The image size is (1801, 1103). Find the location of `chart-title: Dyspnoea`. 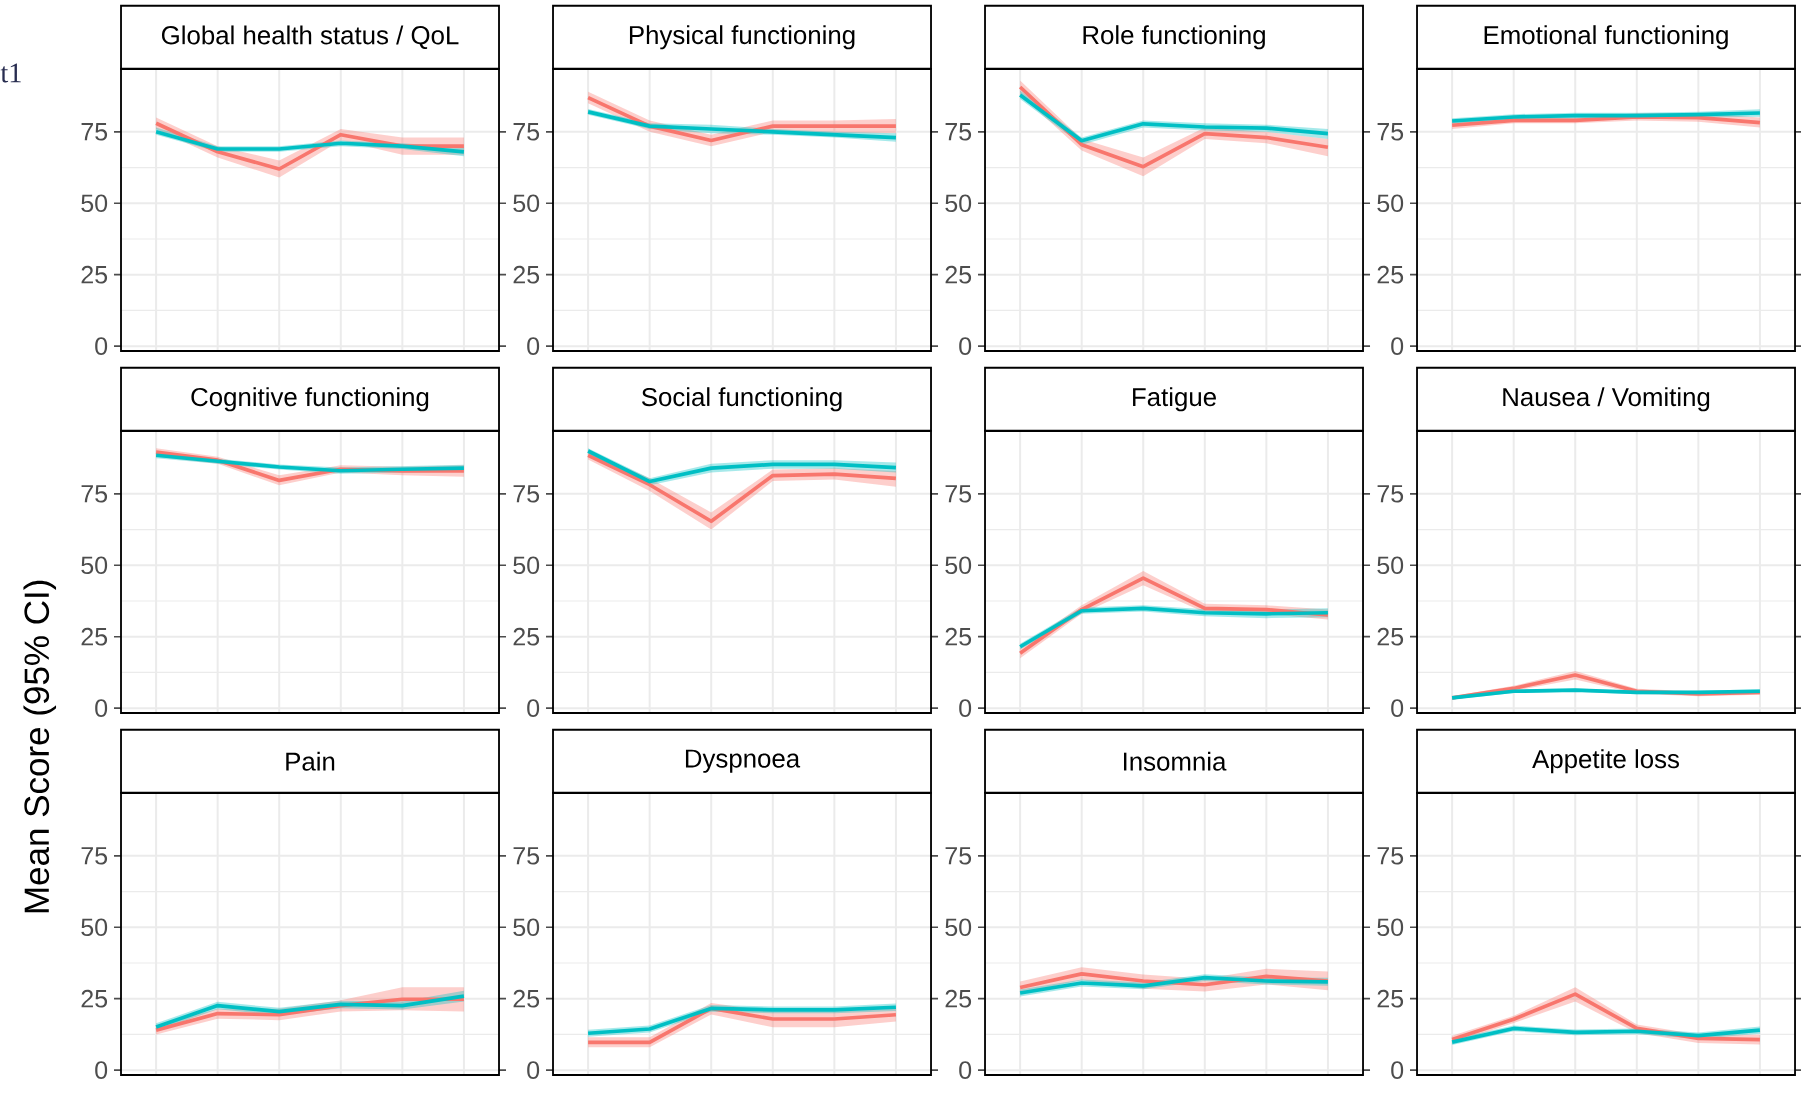

chart-title: Dyspnoea is located at coordinates (743, 761).